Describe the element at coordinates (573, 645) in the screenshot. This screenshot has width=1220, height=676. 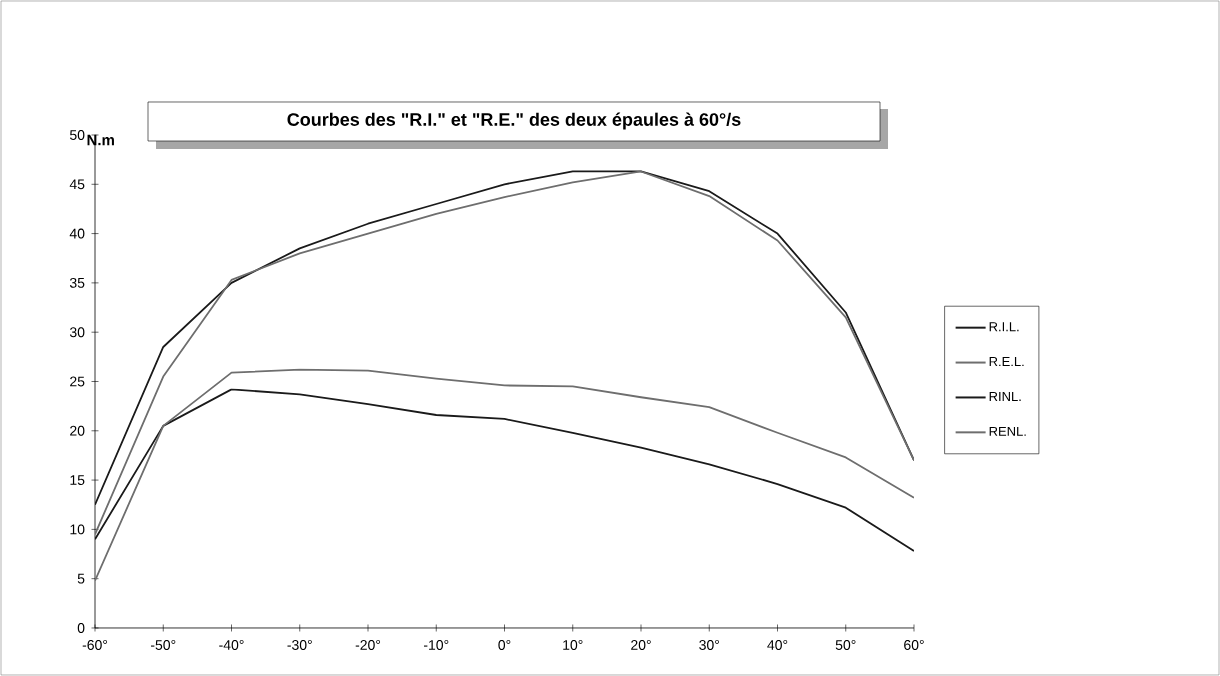
I see `x-tick-label: 10°` at that location.